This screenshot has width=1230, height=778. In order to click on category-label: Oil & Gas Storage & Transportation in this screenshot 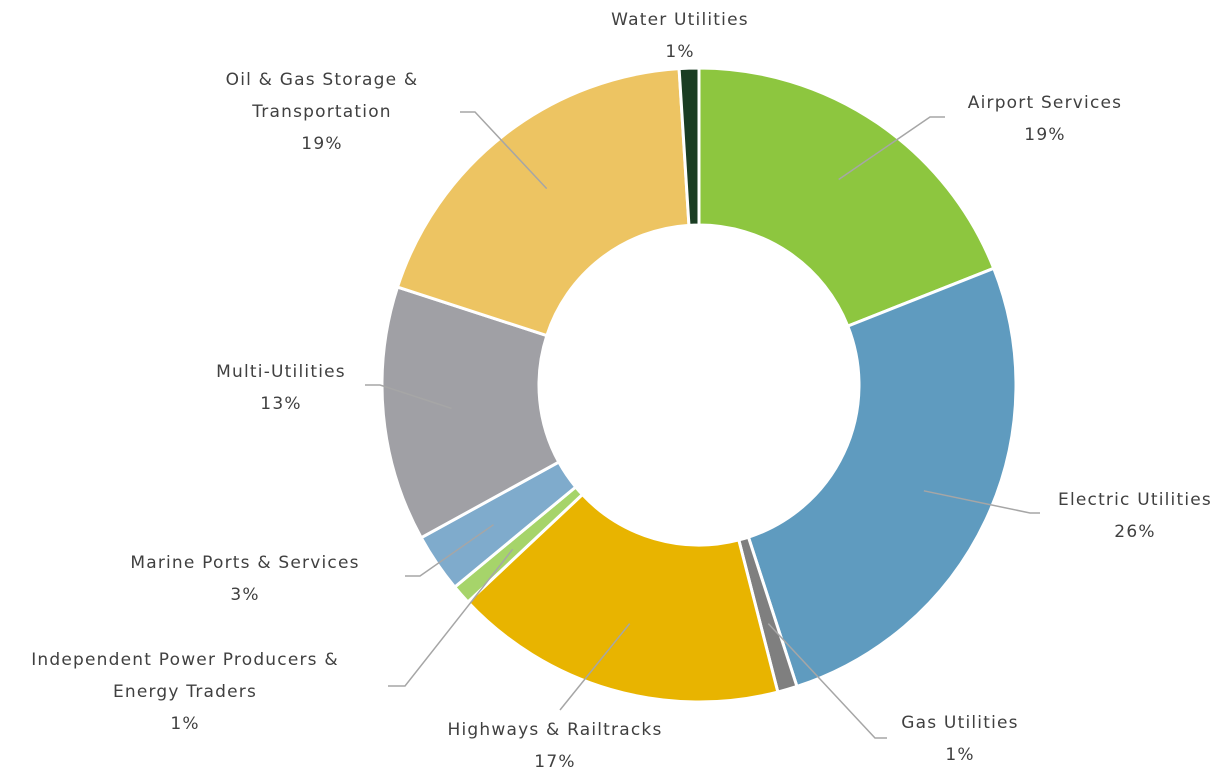, I will do `click(322, 96)`.